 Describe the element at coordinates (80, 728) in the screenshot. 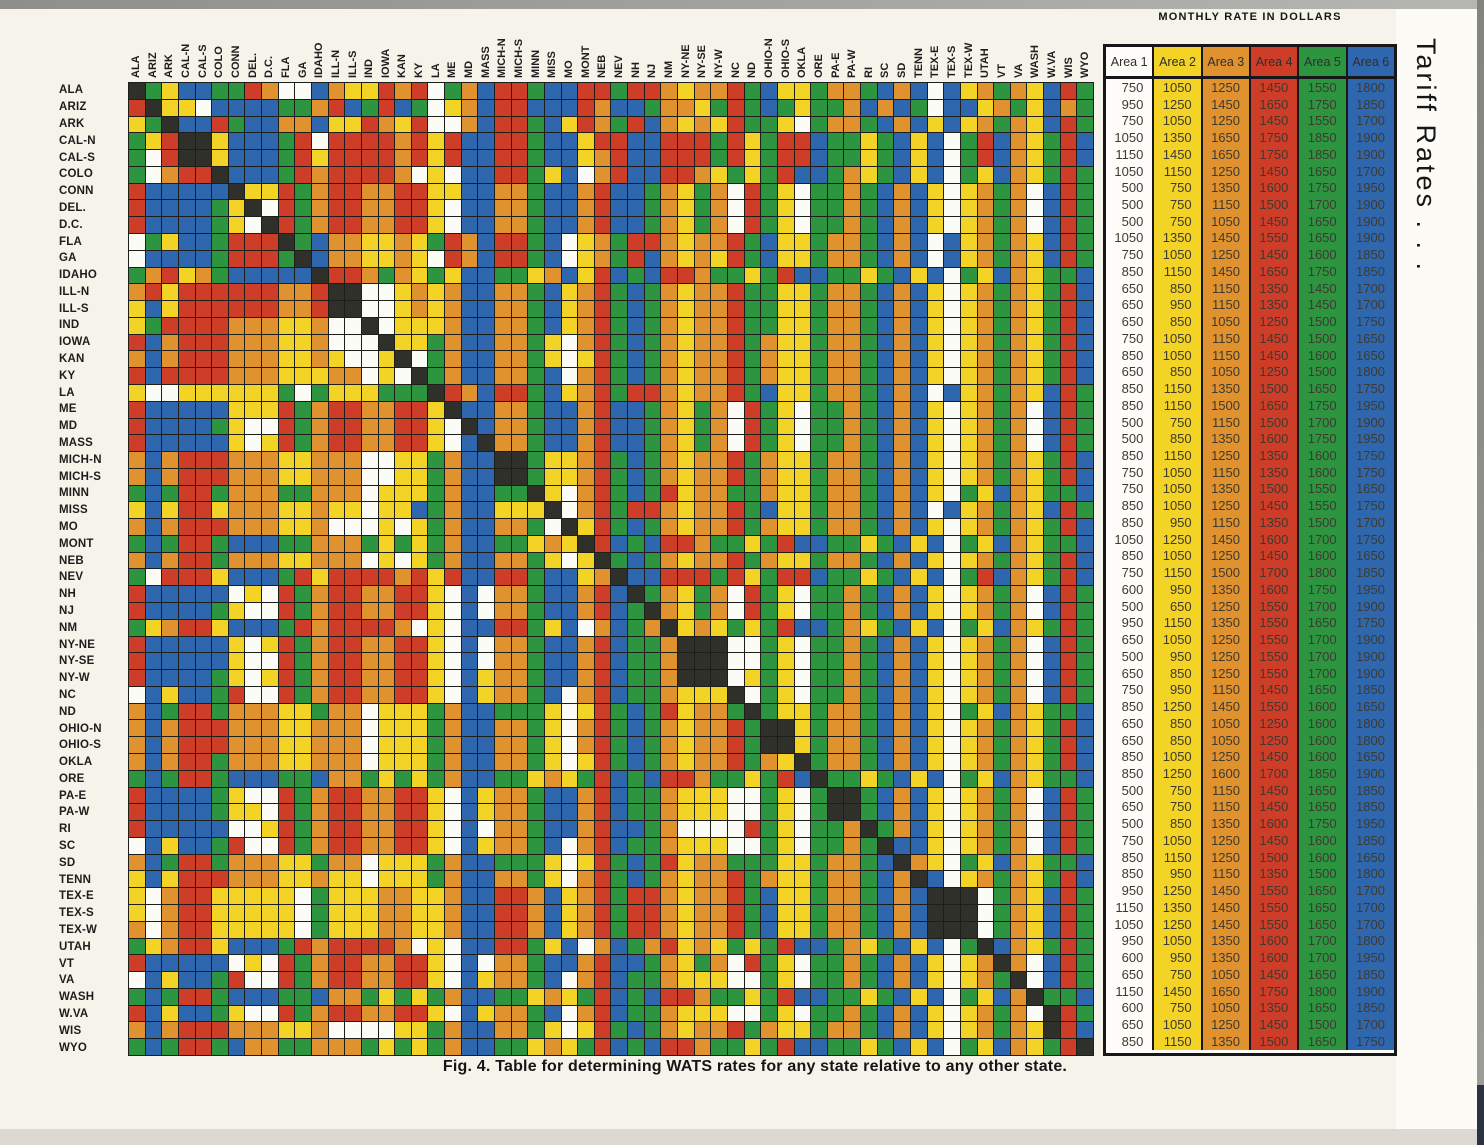

I see `state-row-label: OHIO-N` at that location.